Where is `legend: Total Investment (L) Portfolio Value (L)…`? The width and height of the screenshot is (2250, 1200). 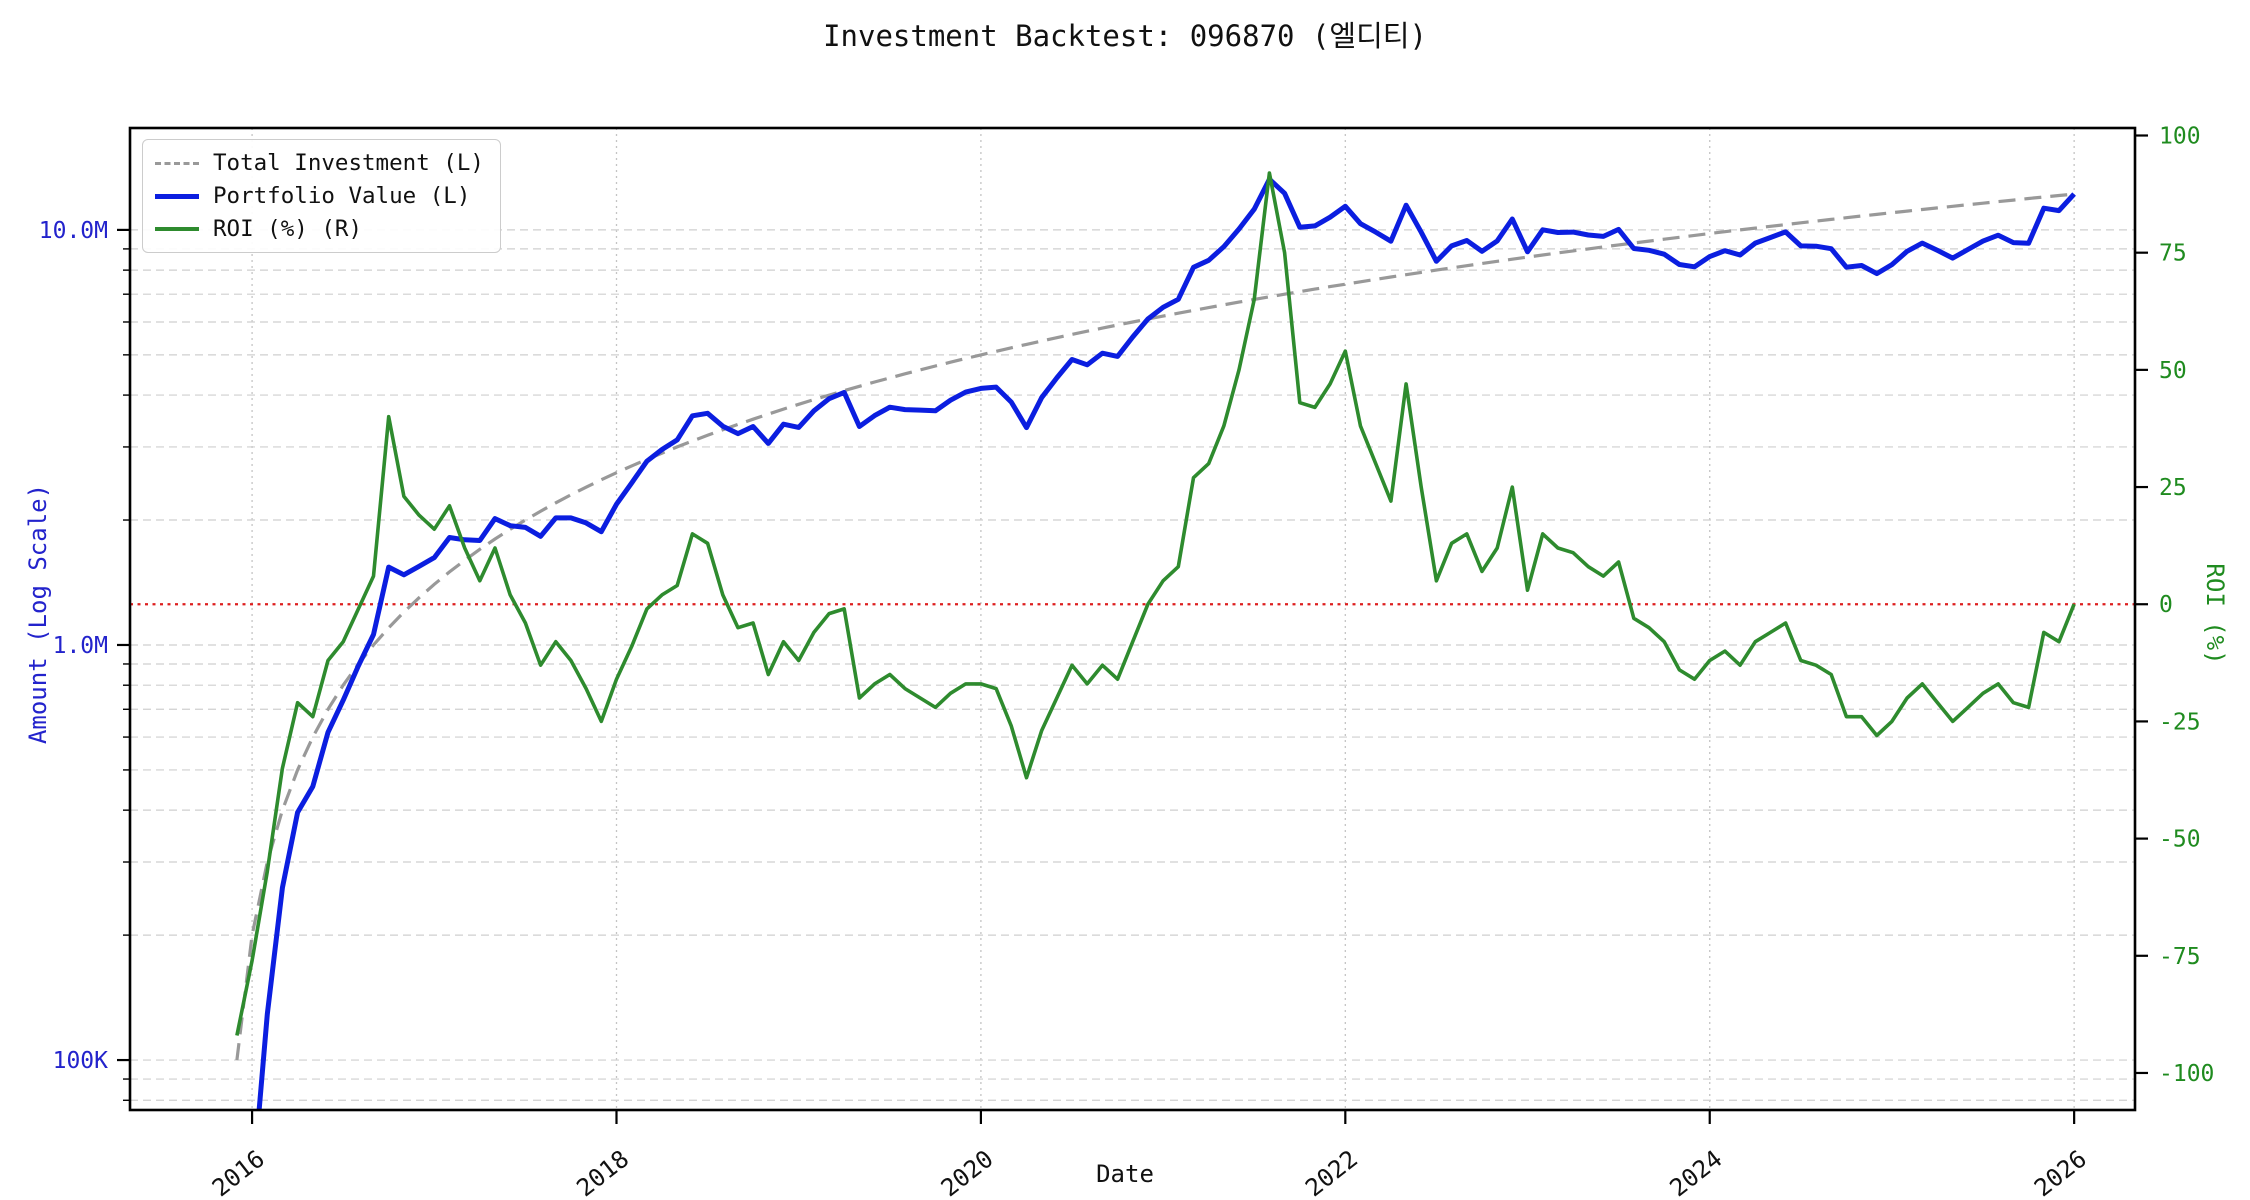
legend: Total Investment (L) Portfolio Value (L)… is located at coordinates (321, 196).